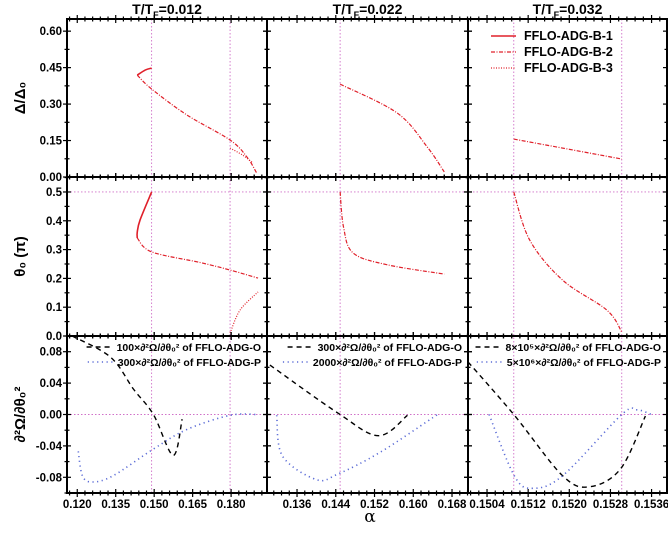 This screenshot has height=533, width=668. What do you see at coordinates (51, 105) in the screenshot?
I see `y-tick-label: 0.30` at bounding box center [51, 105].